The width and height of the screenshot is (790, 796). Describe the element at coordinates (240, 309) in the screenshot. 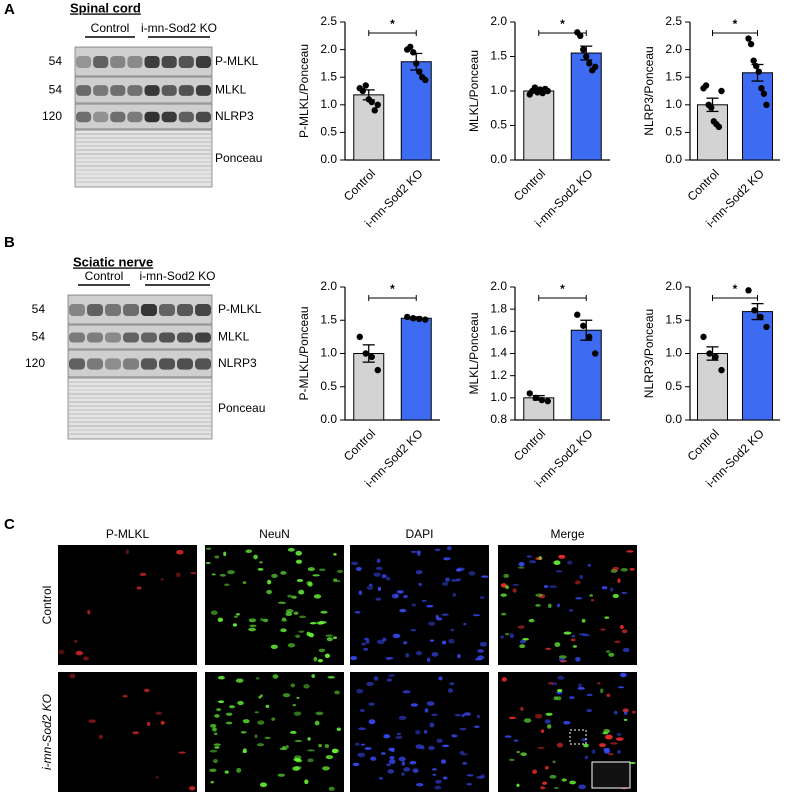

I see `band-label: P-MLKL` at that location.